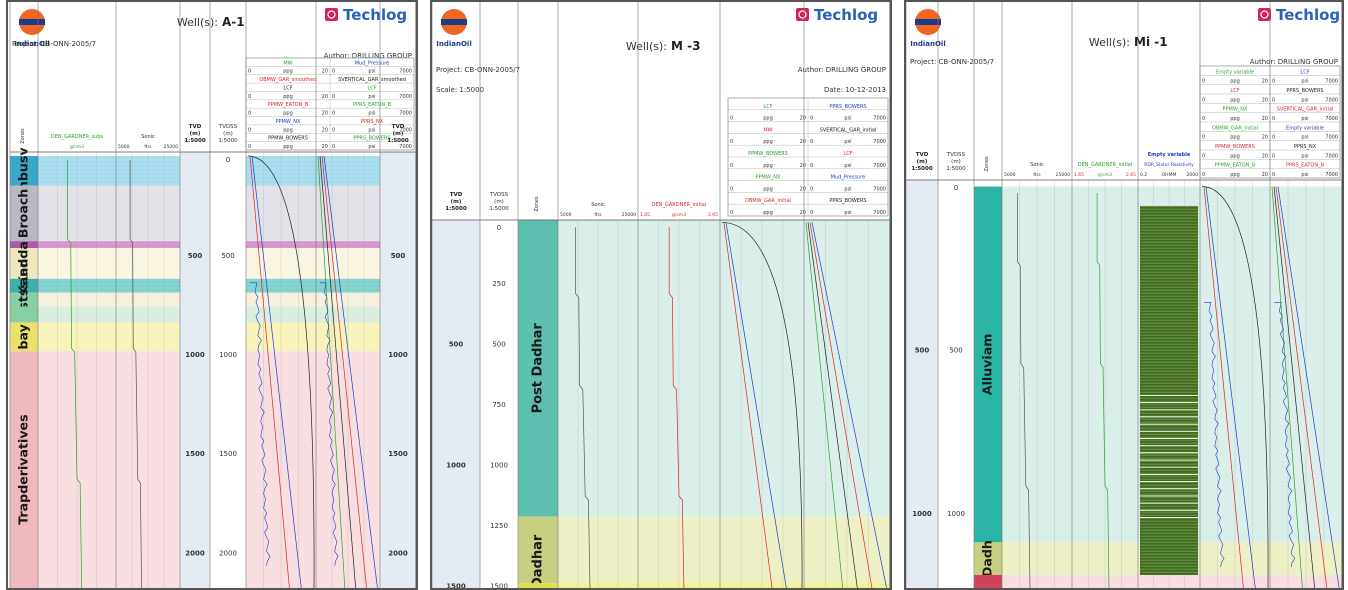  What do you see at coordinates (1024, 390) in the screenshot?
I see `sonic-curve` at bounding box center [1024, 390].